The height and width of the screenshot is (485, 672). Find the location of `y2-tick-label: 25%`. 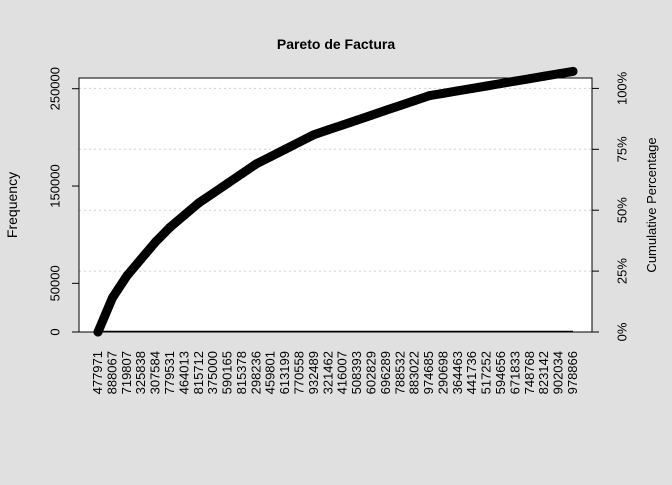

y2-tick-label: 25% is located at coordinates (621, 271).